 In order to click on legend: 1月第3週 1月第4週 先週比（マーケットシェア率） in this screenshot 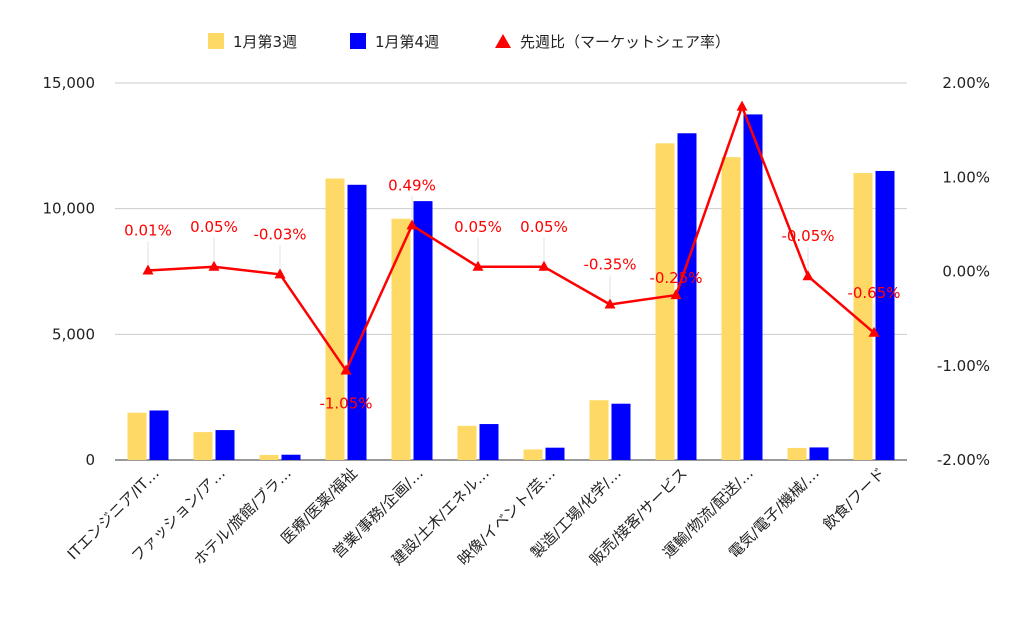, I will do `click(469, 42)`.